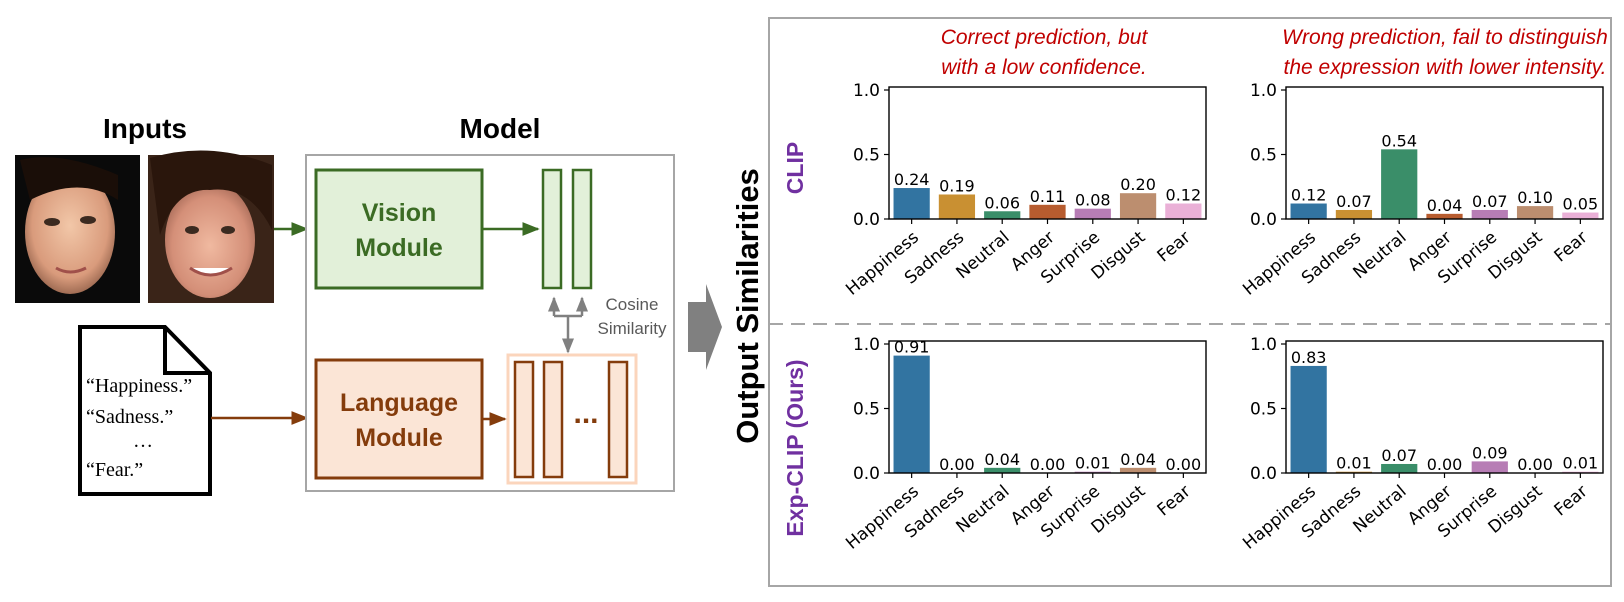  Describe the element at coordinates (1002, 202) in the screenshot. I see `bar-value-label: 0.06` at that location.